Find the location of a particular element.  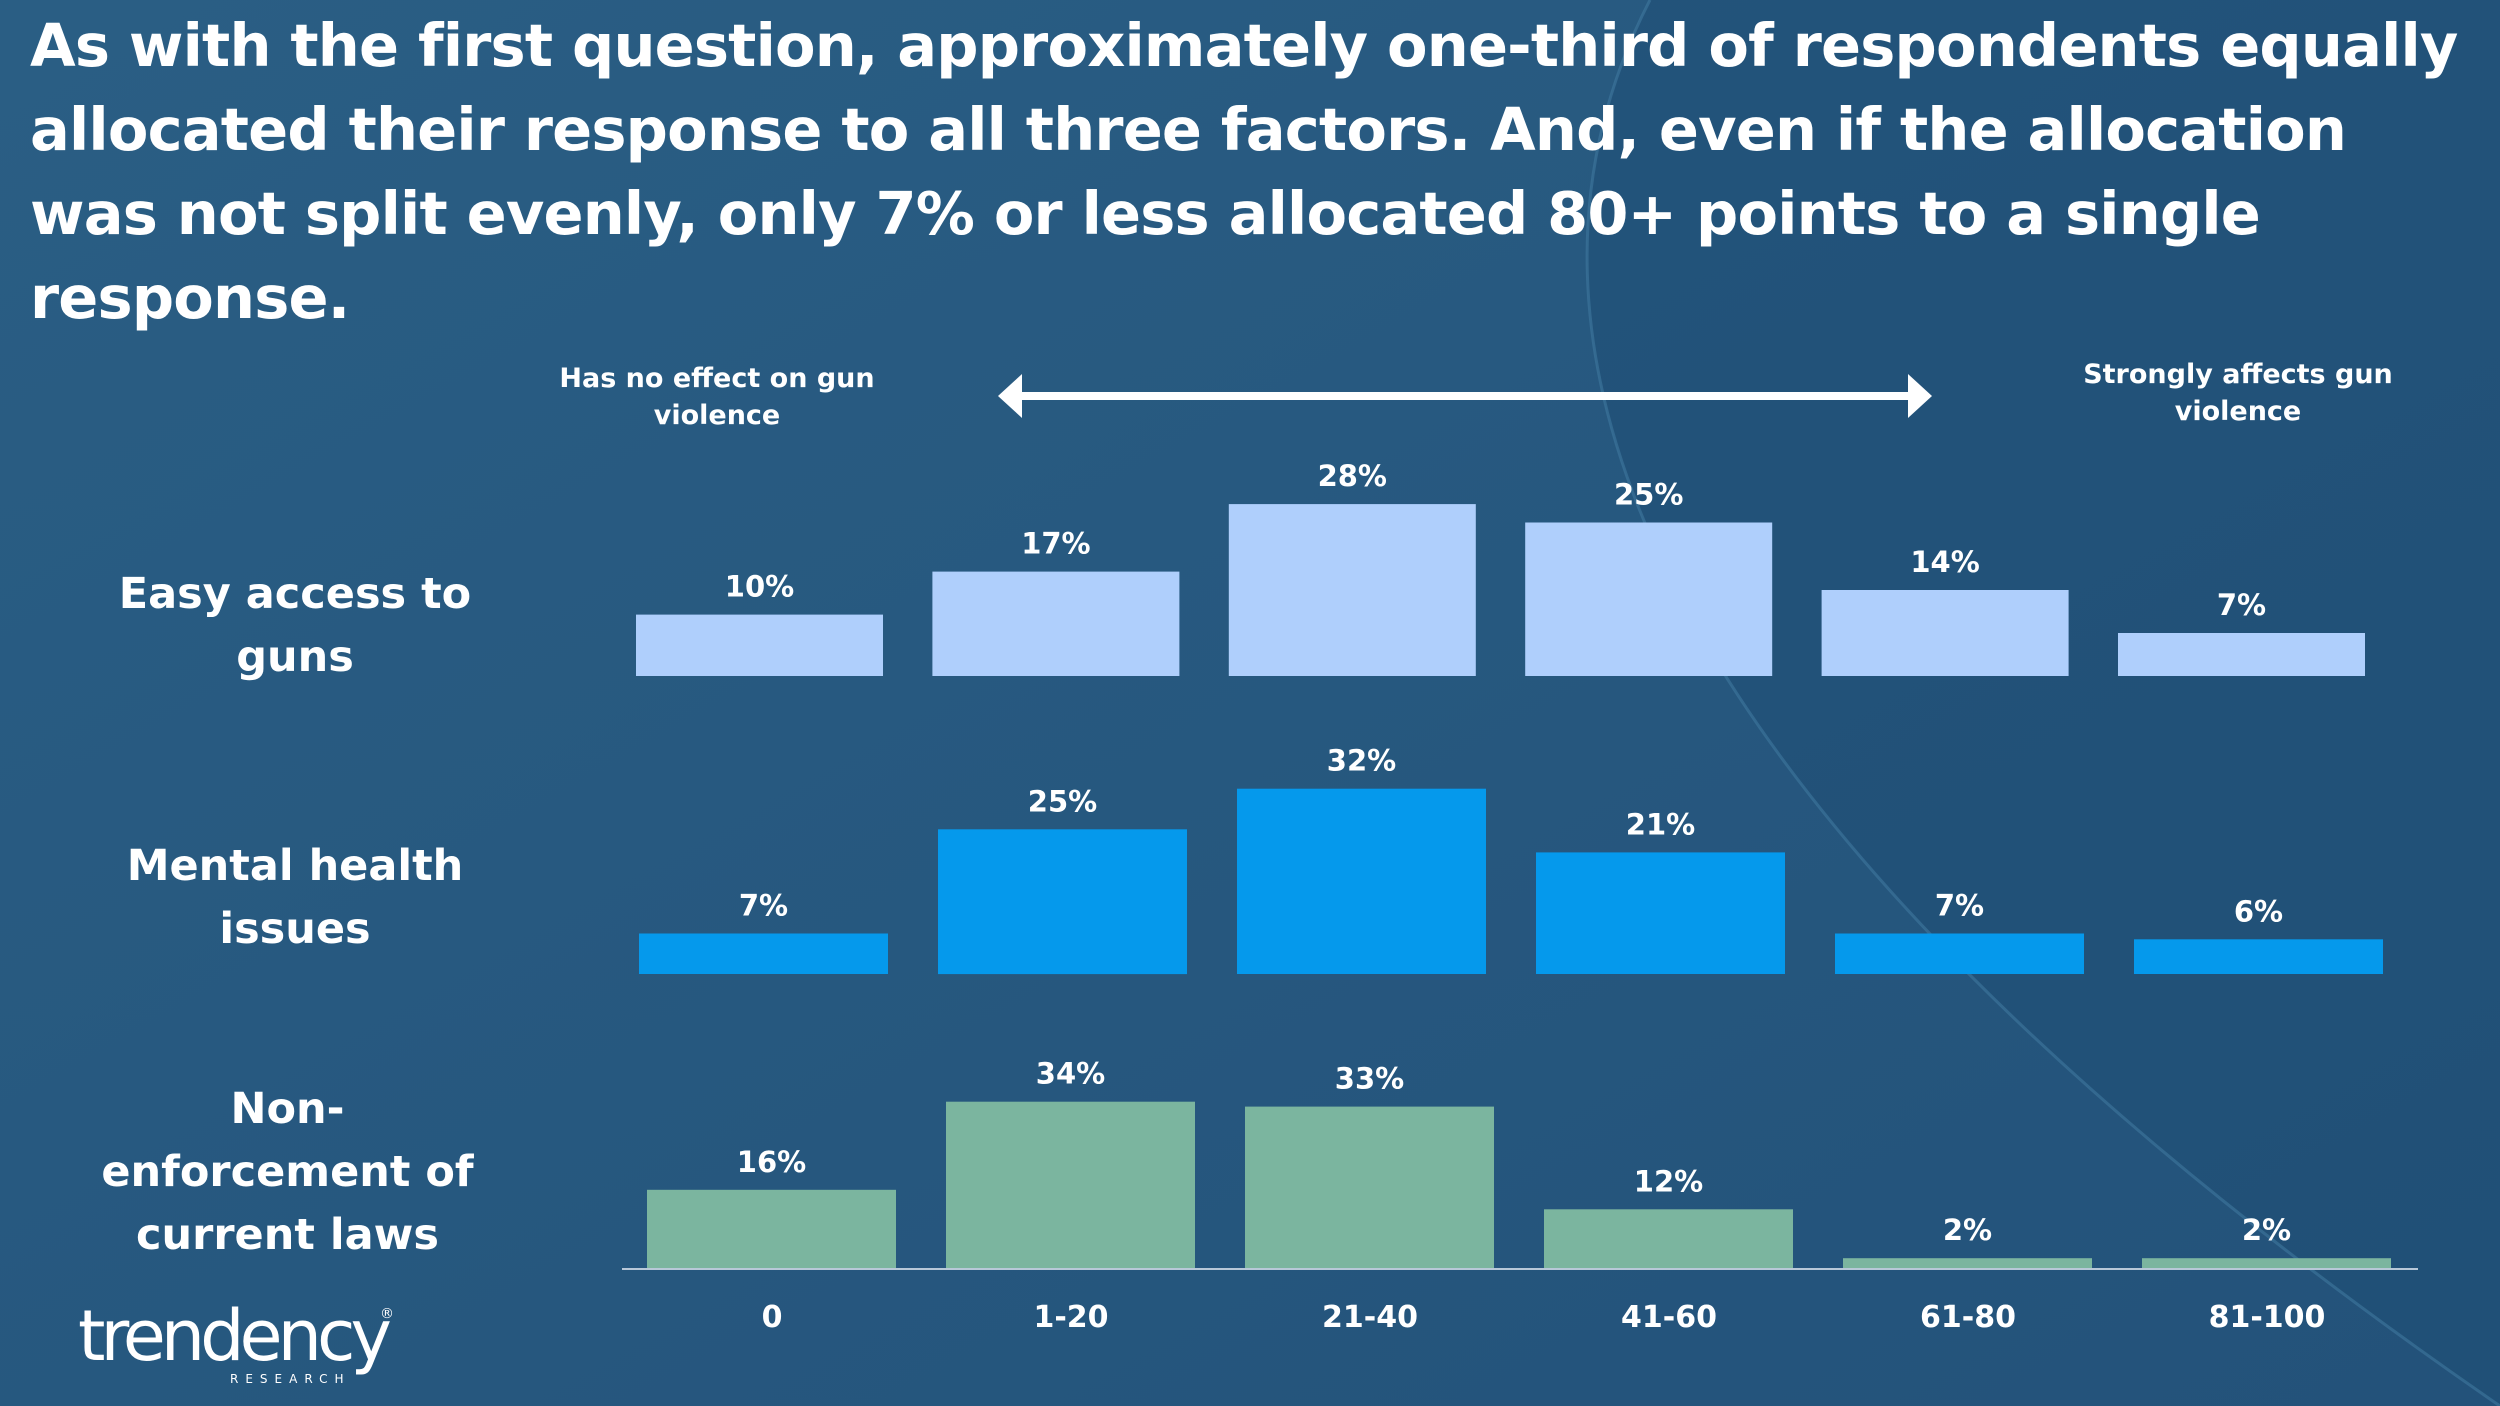

logo-wordmark: trendency is located at coordinates (235, 1336).